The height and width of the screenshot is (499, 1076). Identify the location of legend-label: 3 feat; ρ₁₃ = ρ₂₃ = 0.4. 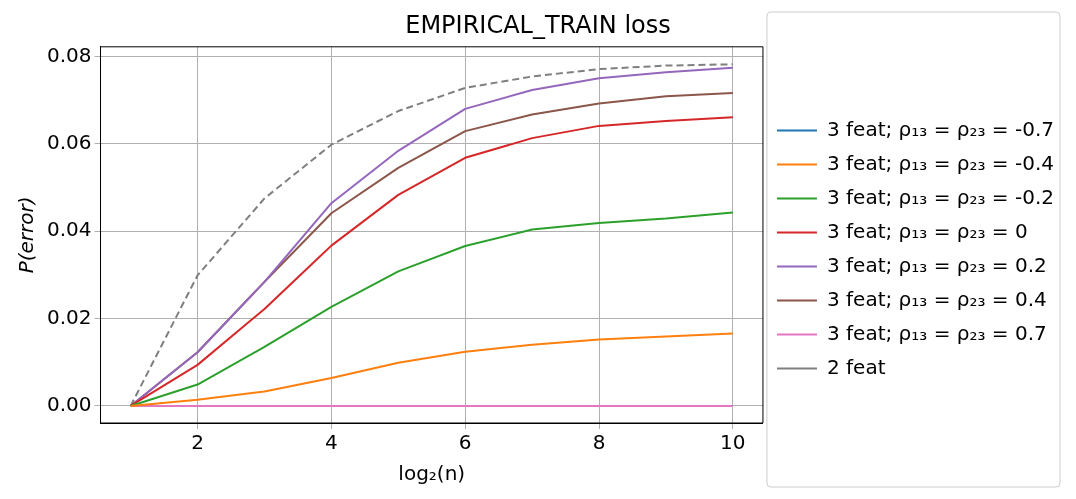
(936, 298).